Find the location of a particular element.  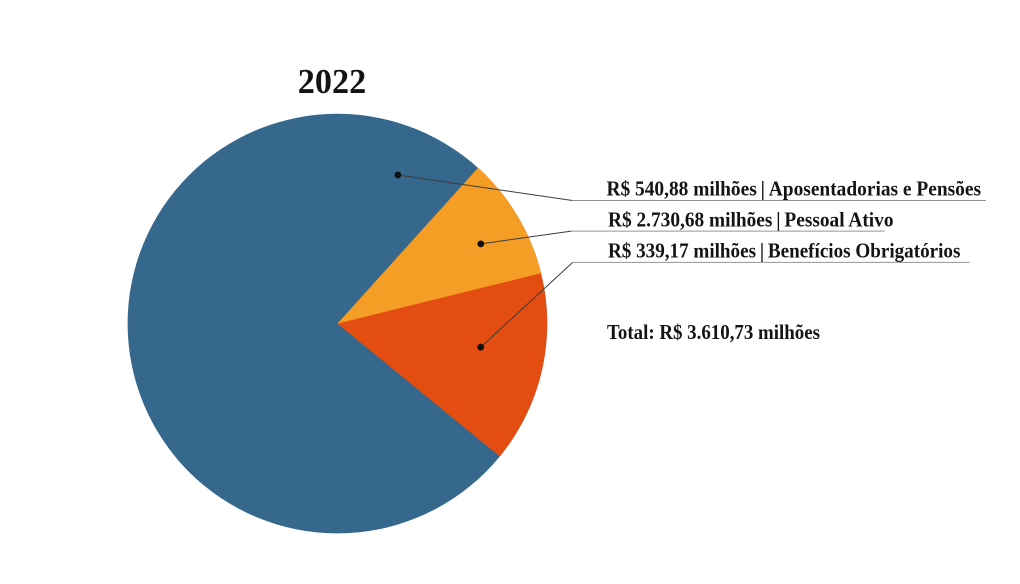

svg-text: Total: R$ 3.610,73 milhões is located at coordinates (713, 332).